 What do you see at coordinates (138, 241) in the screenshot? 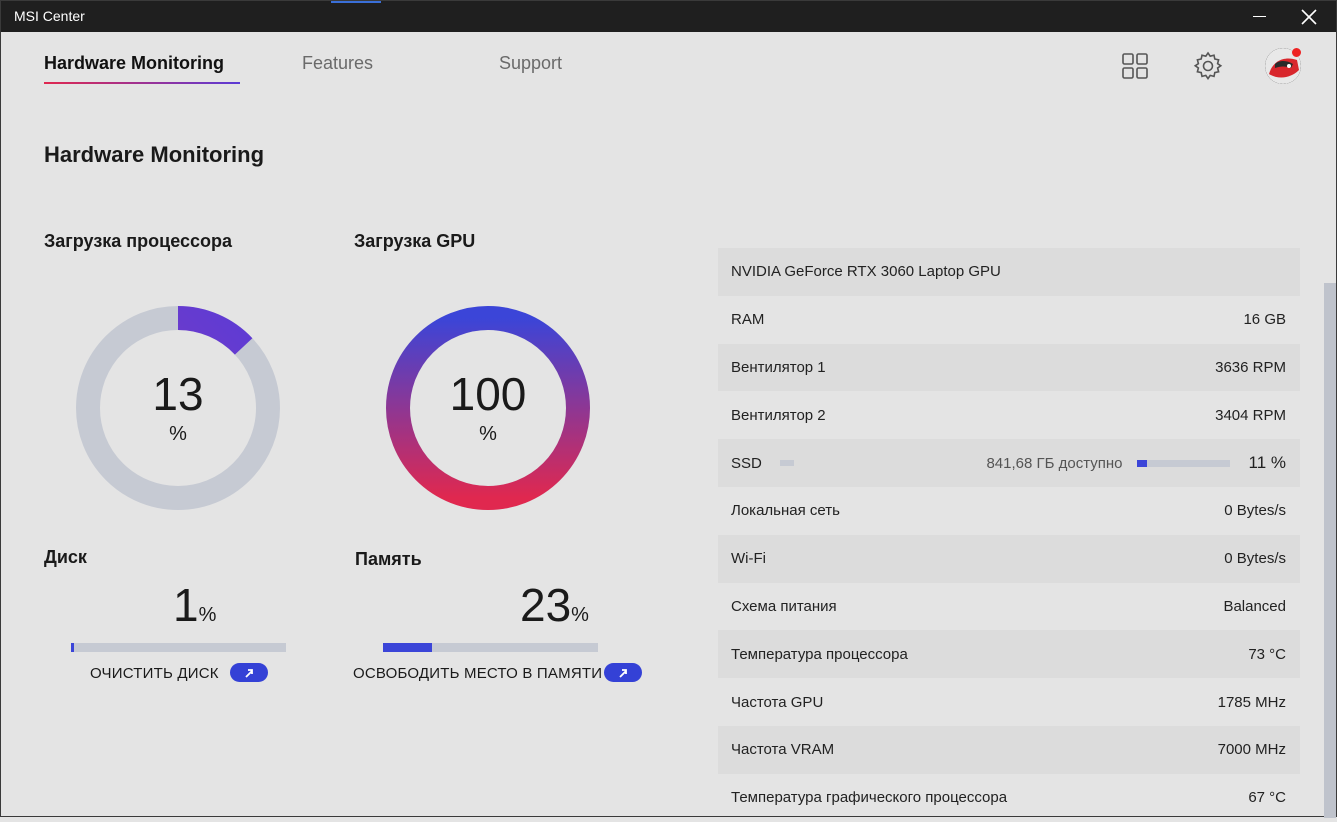
I see `cpu-load-label: Загрузка процессора` at bounding box center [138, 241].